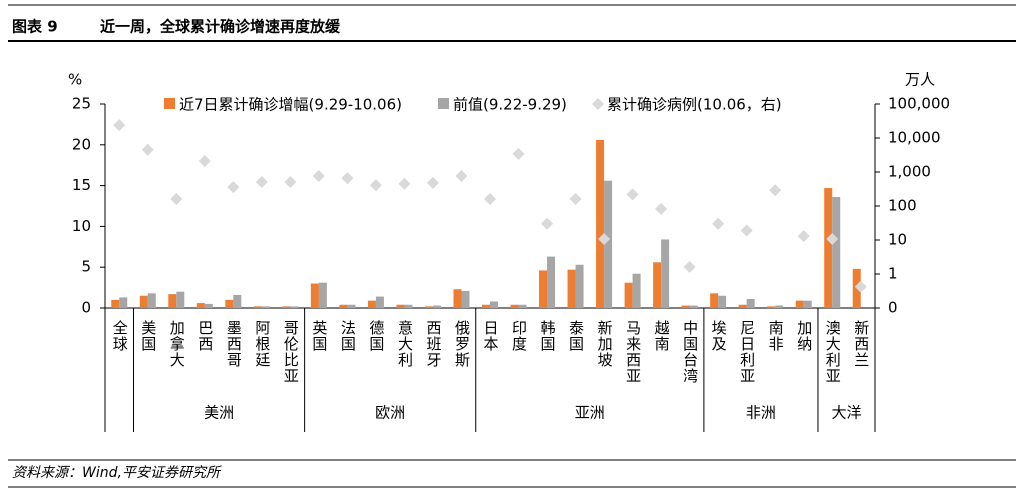  Describe the element at coordinates (443, 103) in the screenshot. I see `legend-swatch` at that location.